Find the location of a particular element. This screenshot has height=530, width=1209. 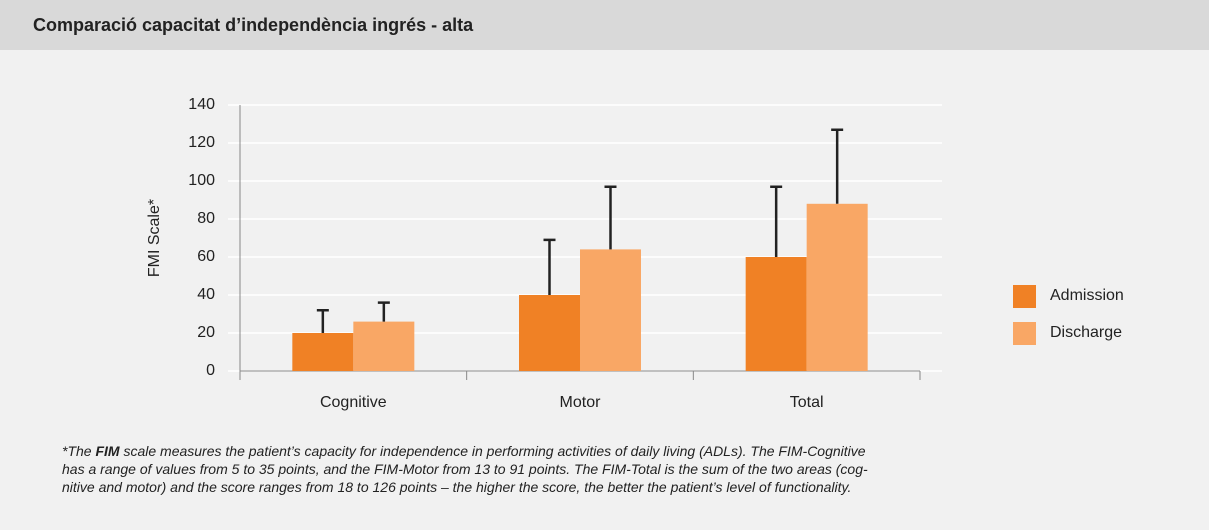

legend-label: Admission is located at coordinates (1087, 295).